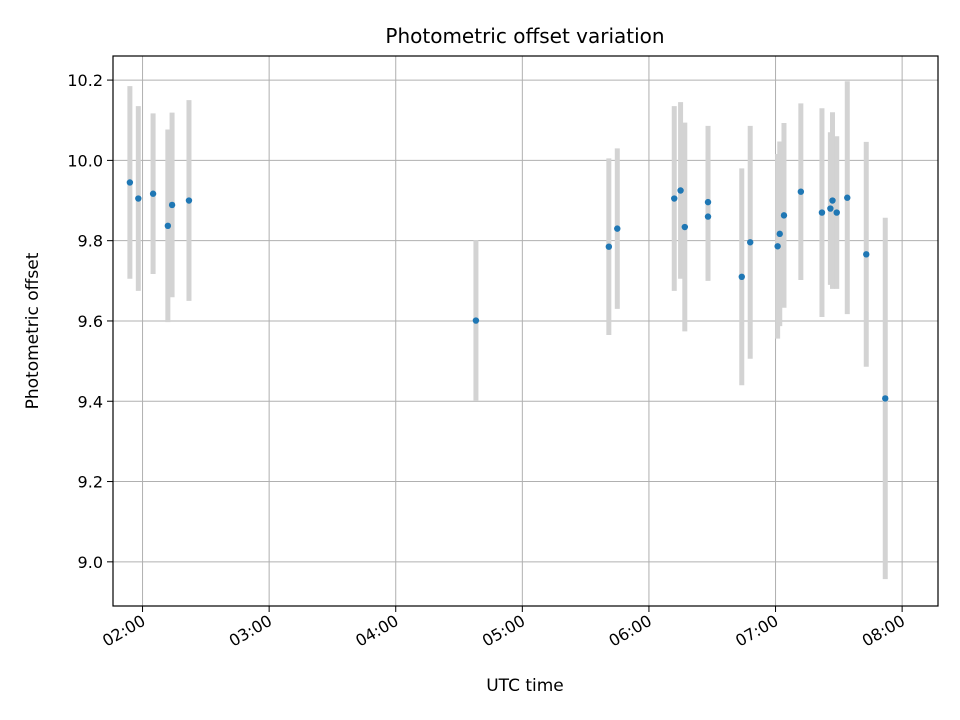 The width and height of the screenshot is (960, 720). What do you see at coordinates (90, 482) in the screenshot?
I see `y-tick-label: 9.2` at bounding box center [90, 482].